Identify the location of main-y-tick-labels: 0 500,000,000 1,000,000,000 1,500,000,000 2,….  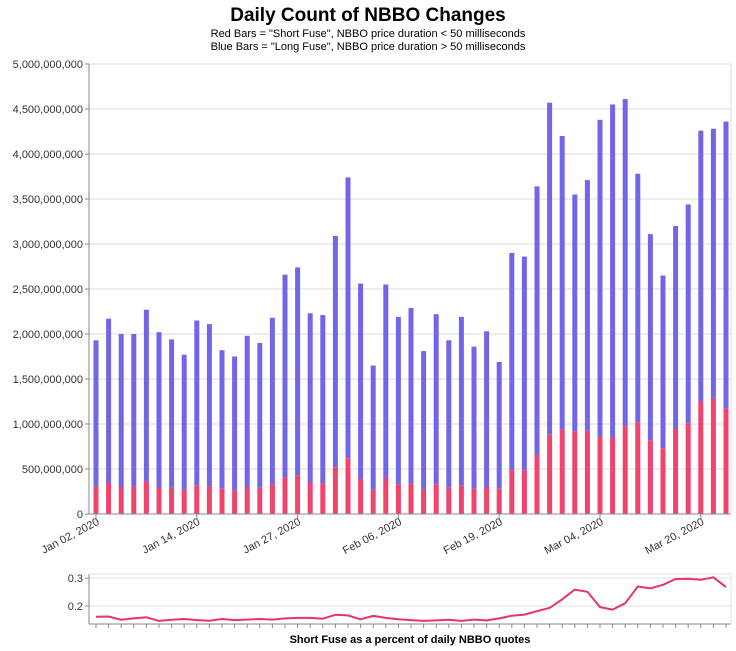
(48, 290).